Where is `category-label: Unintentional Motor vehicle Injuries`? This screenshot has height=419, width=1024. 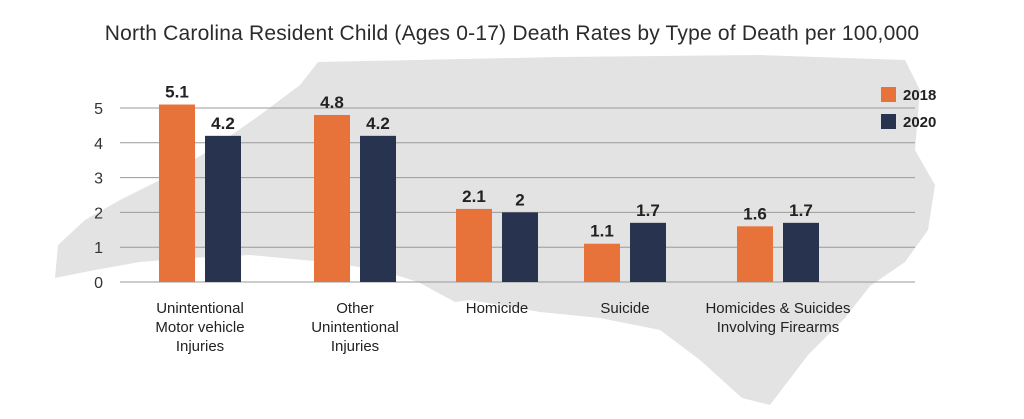
category-label: Unintentional Motor vehicle Injuries is located at coordinates (199, 327).